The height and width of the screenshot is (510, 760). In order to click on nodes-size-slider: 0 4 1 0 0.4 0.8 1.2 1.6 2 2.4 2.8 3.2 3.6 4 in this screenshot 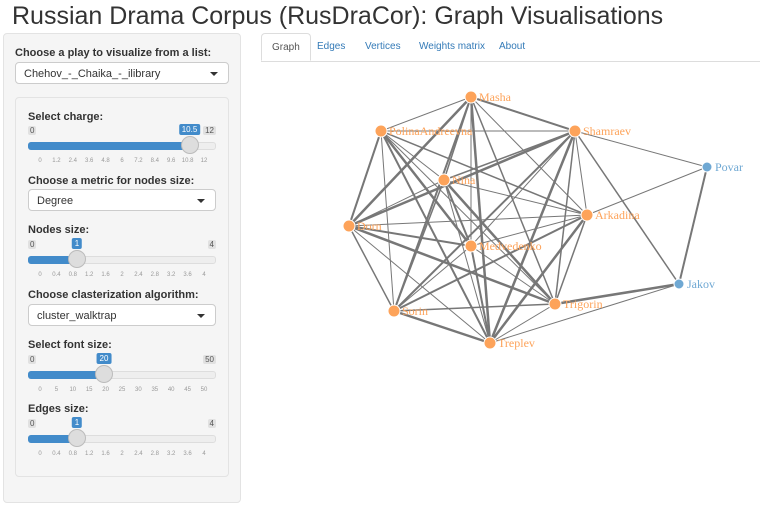, I will do `click(122, 264)`.